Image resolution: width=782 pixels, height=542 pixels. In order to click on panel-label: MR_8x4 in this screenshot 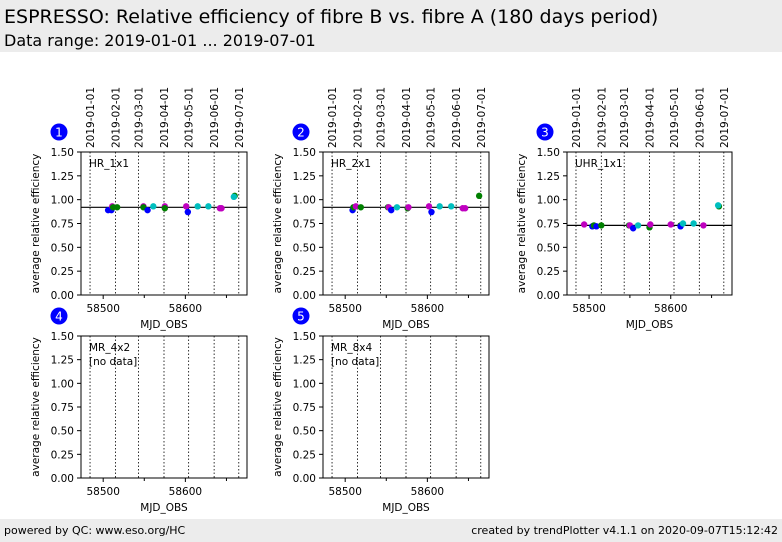, I will do `click(351, 348)`.